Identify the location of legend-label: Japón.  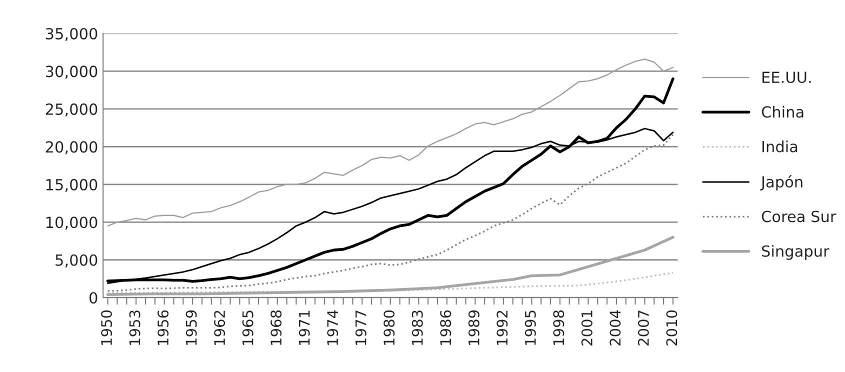
(781, 183).